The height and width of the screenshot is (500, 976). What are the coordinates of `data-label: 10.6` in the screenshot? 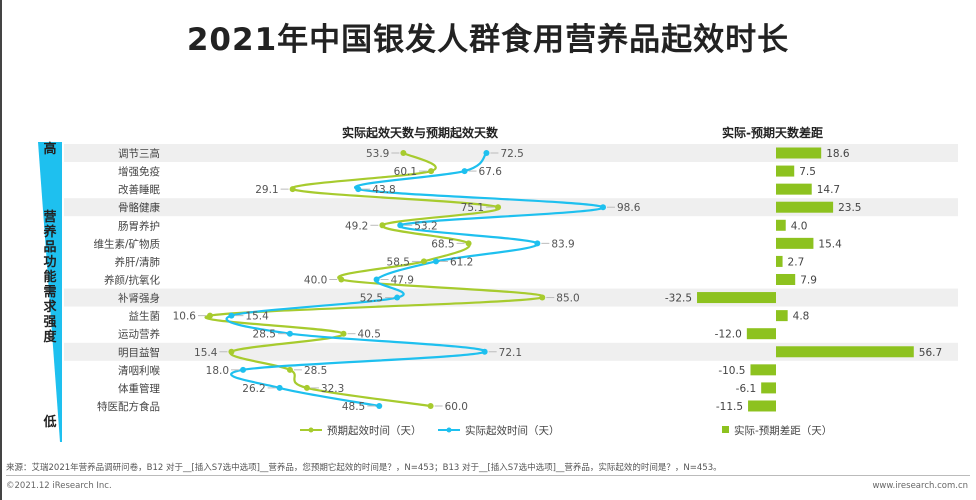 It's located at (185, 317).